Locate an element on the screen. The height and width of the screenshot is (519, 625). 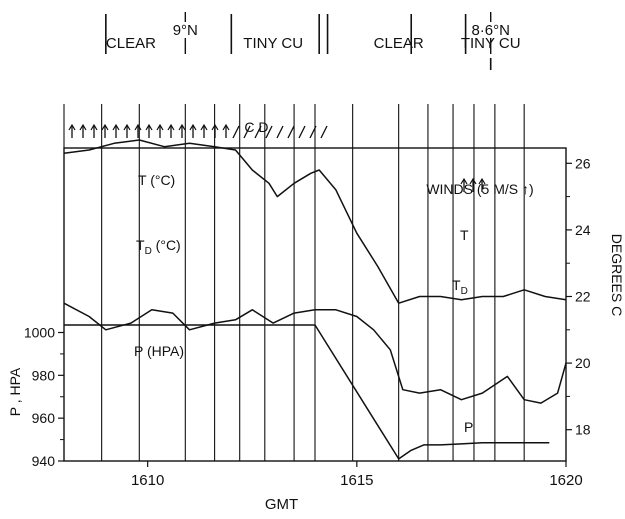
y-tick-label: 1000 is located at coordinates (39, 332).